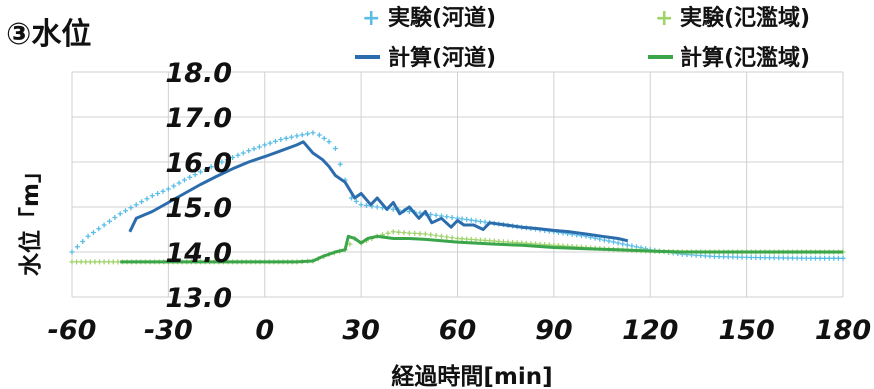 The image size is (874, 389). I want to click on legend-item-exp-channel: + 実験(河道), so click(429, 18).